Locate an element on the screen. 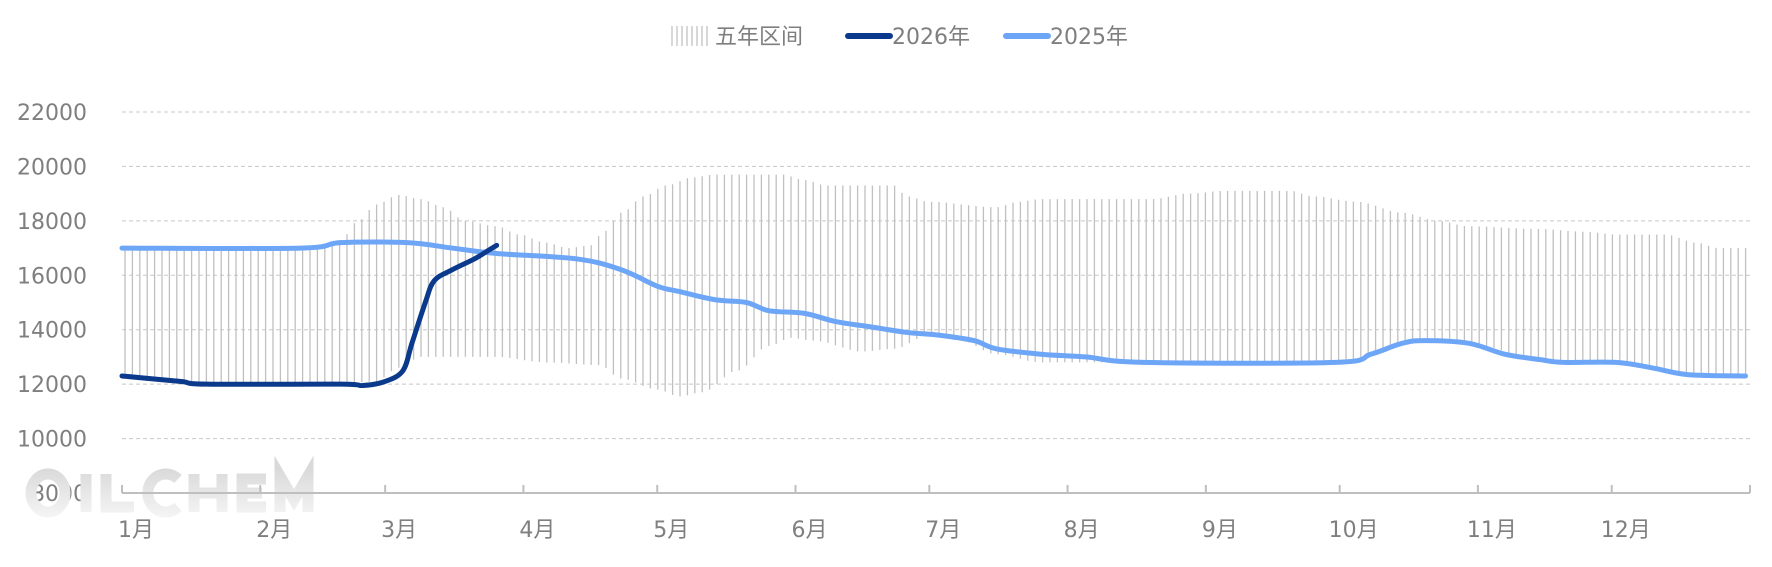 The height and width of the screenshot is (567, 1772). x-tick-label: 9月 is located at coordinates (1220, 530).